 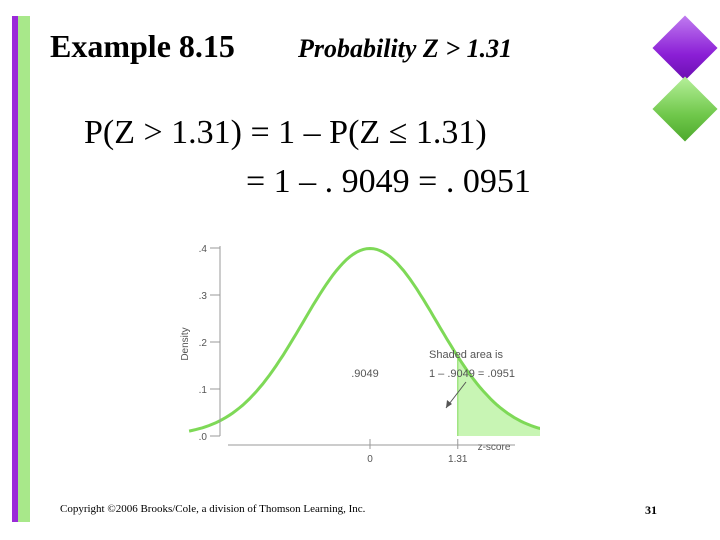 What do you see at coordinates (405, 48) in the screenshot?
I see `slide-subtitle: Probability Z > 1.31` at bounding box center [405, 48].